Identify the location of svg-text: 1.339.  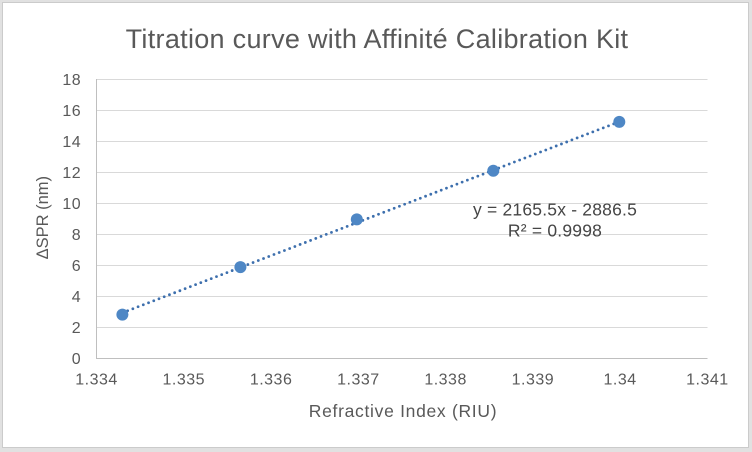
(533, 380).